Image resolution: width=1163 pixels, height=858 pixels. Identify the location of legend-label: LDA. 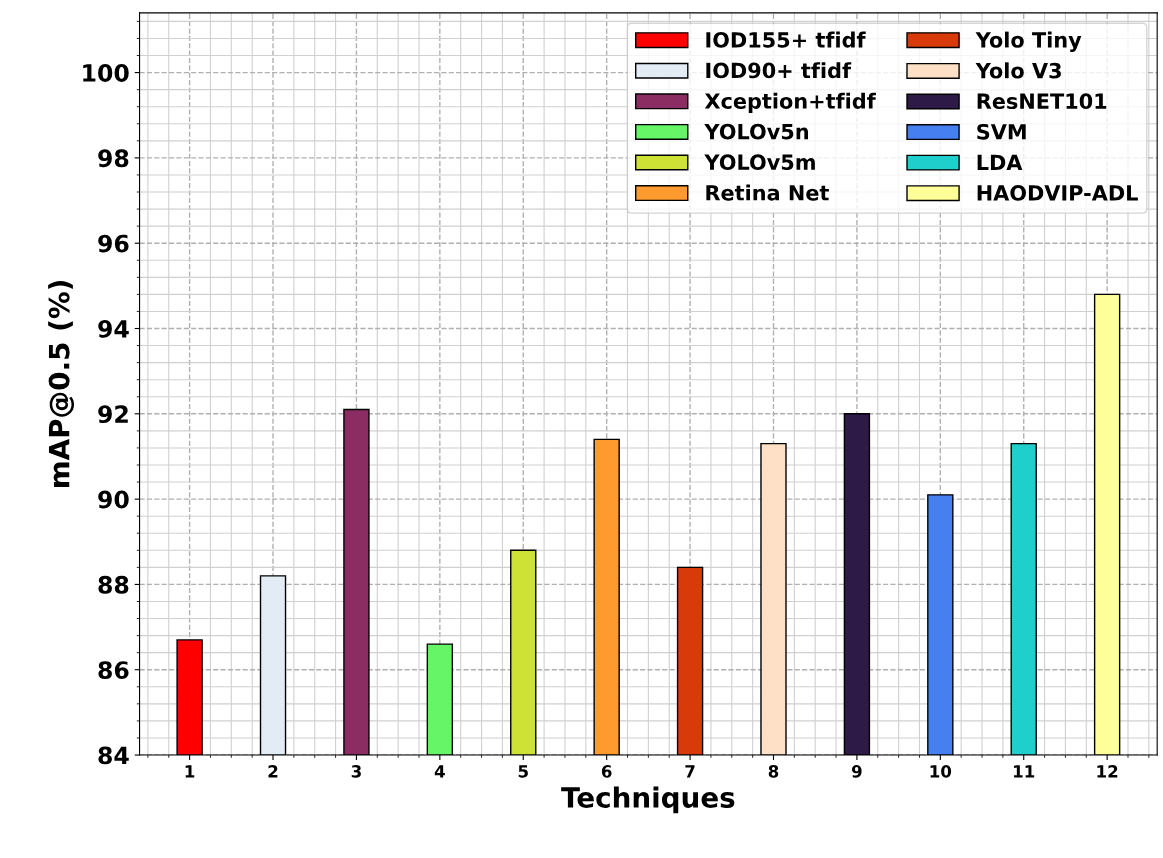
(1000, 162).